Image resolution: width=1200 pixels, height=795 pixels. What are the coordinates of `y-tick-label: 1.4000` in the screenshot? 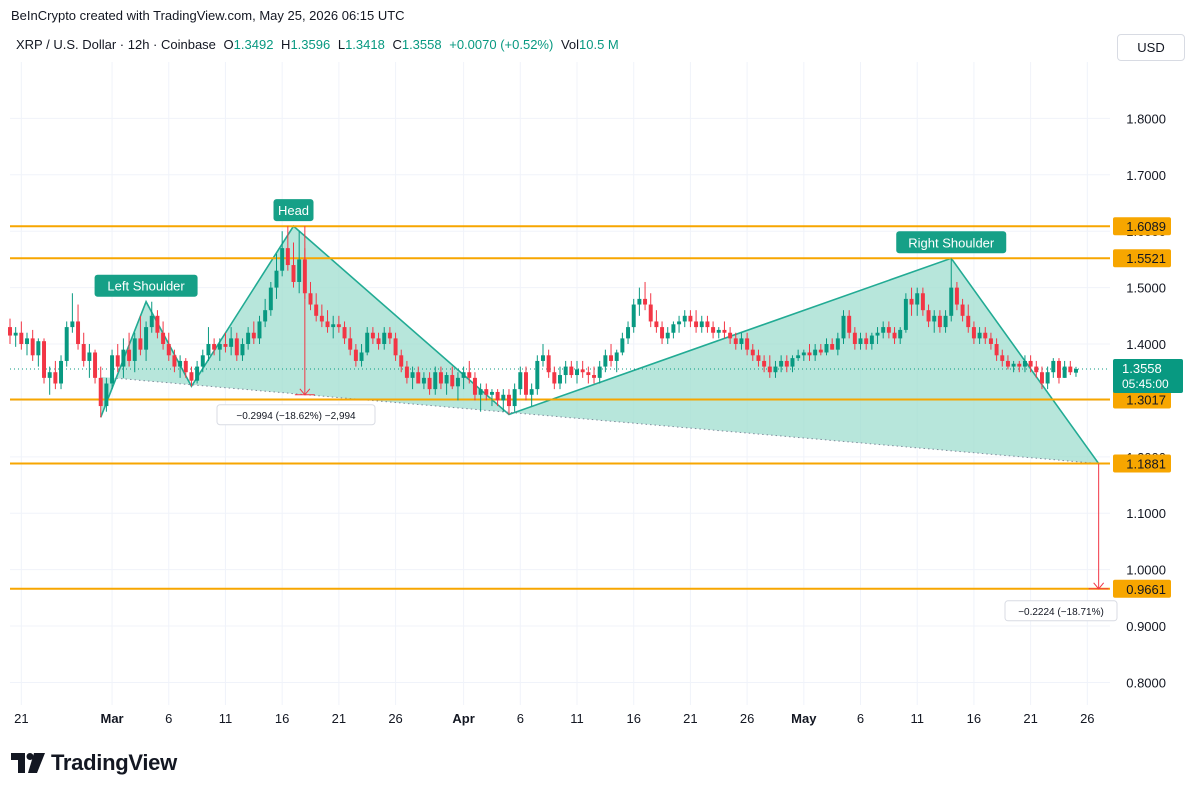 It's located at (1146, 344).